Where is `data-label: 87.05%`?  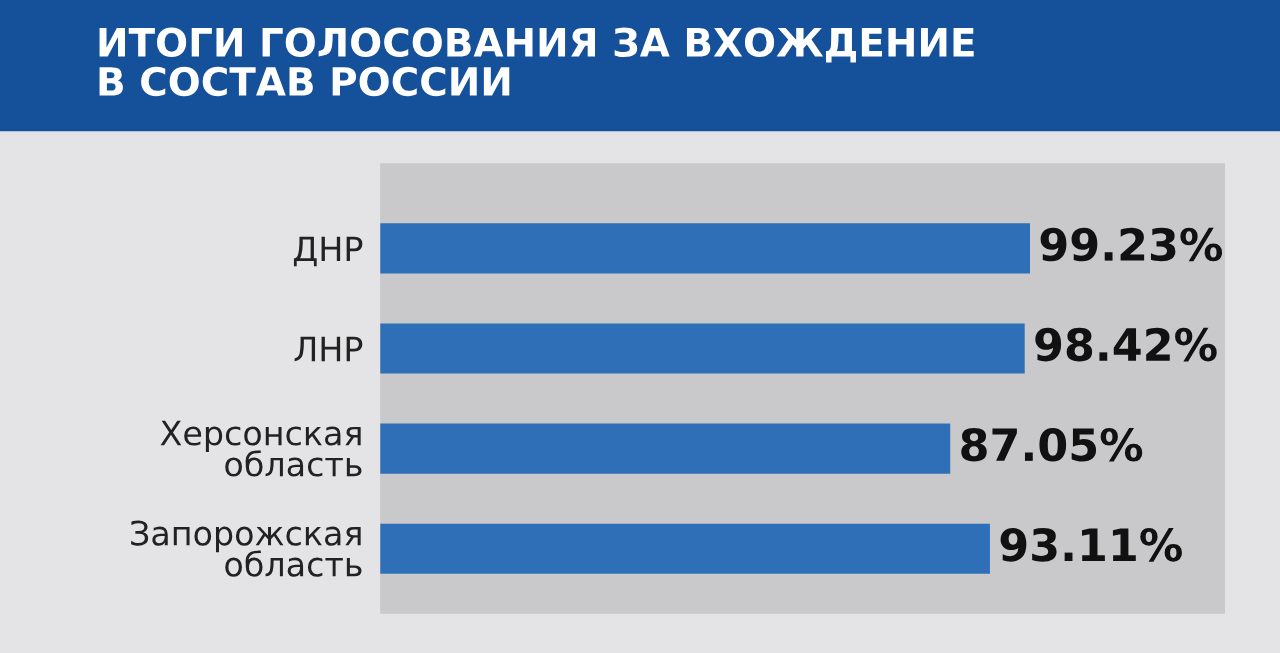 data-label: 87.05% is located at coordinates (1052, 444).